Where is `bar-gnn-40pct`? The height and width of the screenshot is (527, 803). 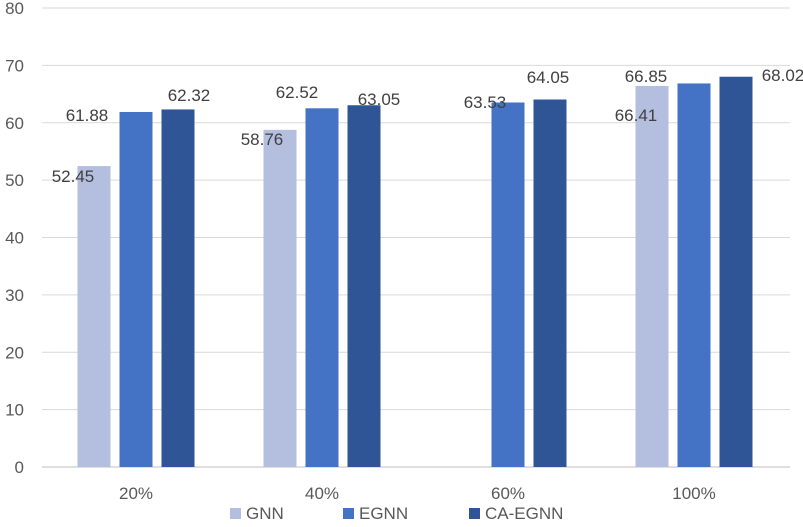 bar-gnn-40pct is located at coordinates (280, 298).